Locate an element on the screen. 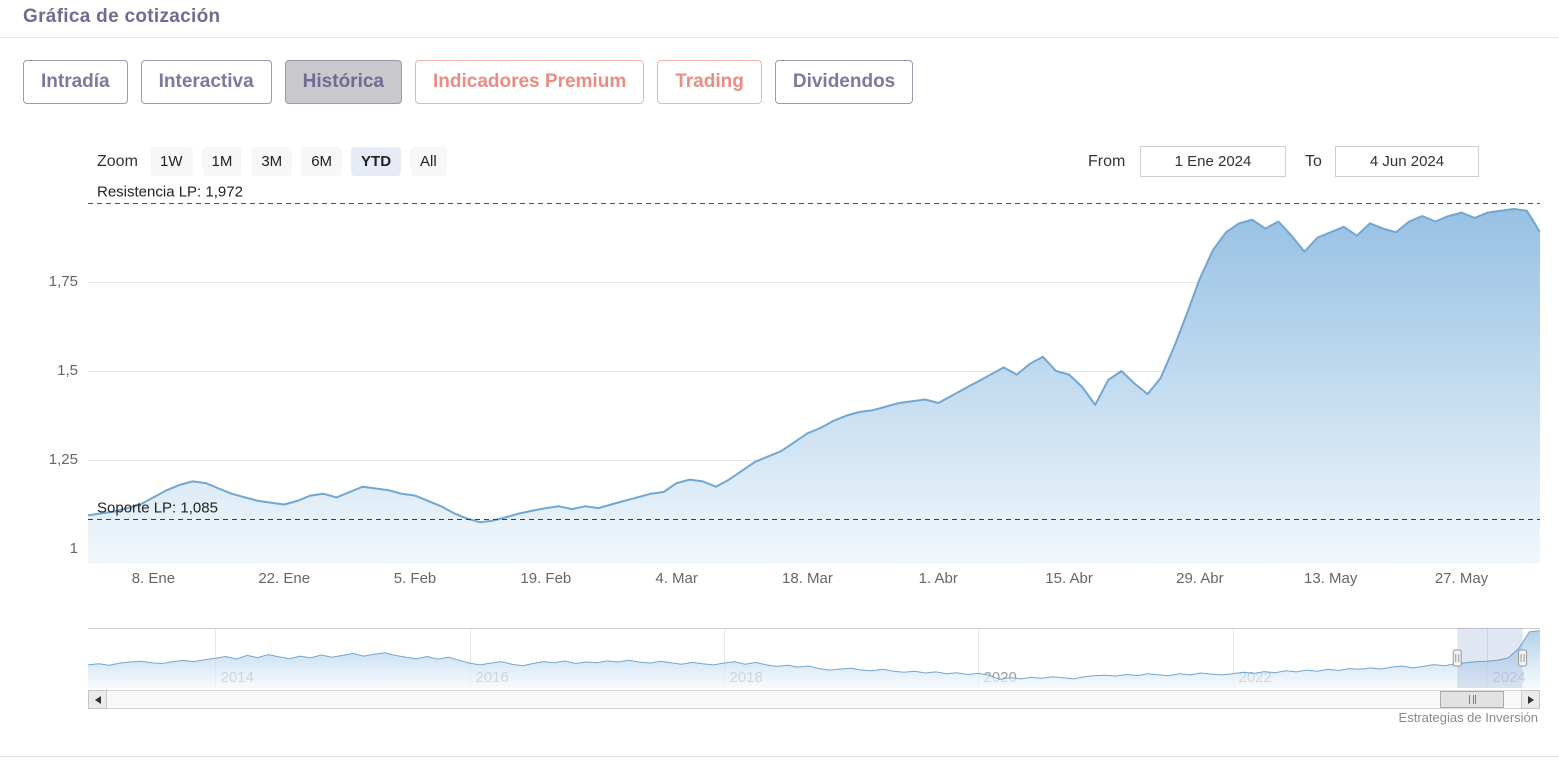 Image resolution: width=1559 pixels, height=763 pixels. from-date-input: 1 Ene 2024 is located at coordinates (1213, 161).